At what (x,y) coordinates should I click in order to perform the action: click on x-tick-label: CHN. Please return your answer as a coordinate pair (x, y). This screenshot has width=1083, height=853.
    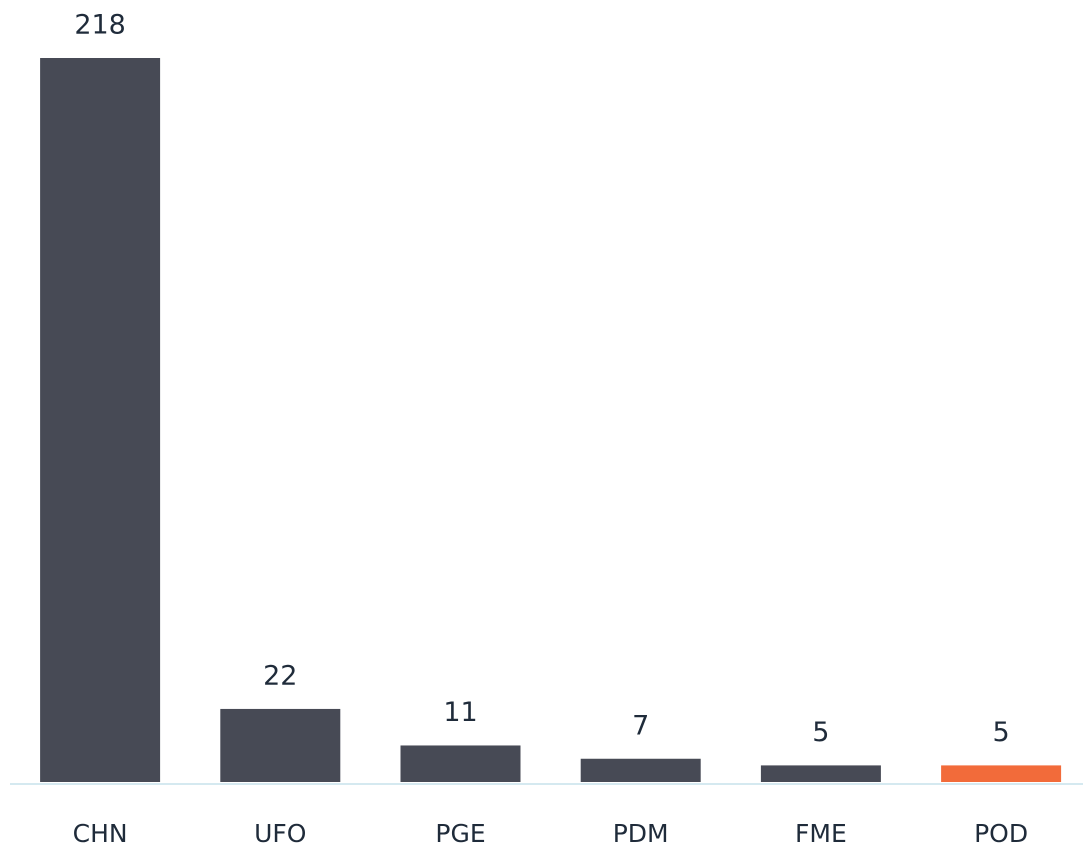
    Looking at the image, I should click on (100, 833).